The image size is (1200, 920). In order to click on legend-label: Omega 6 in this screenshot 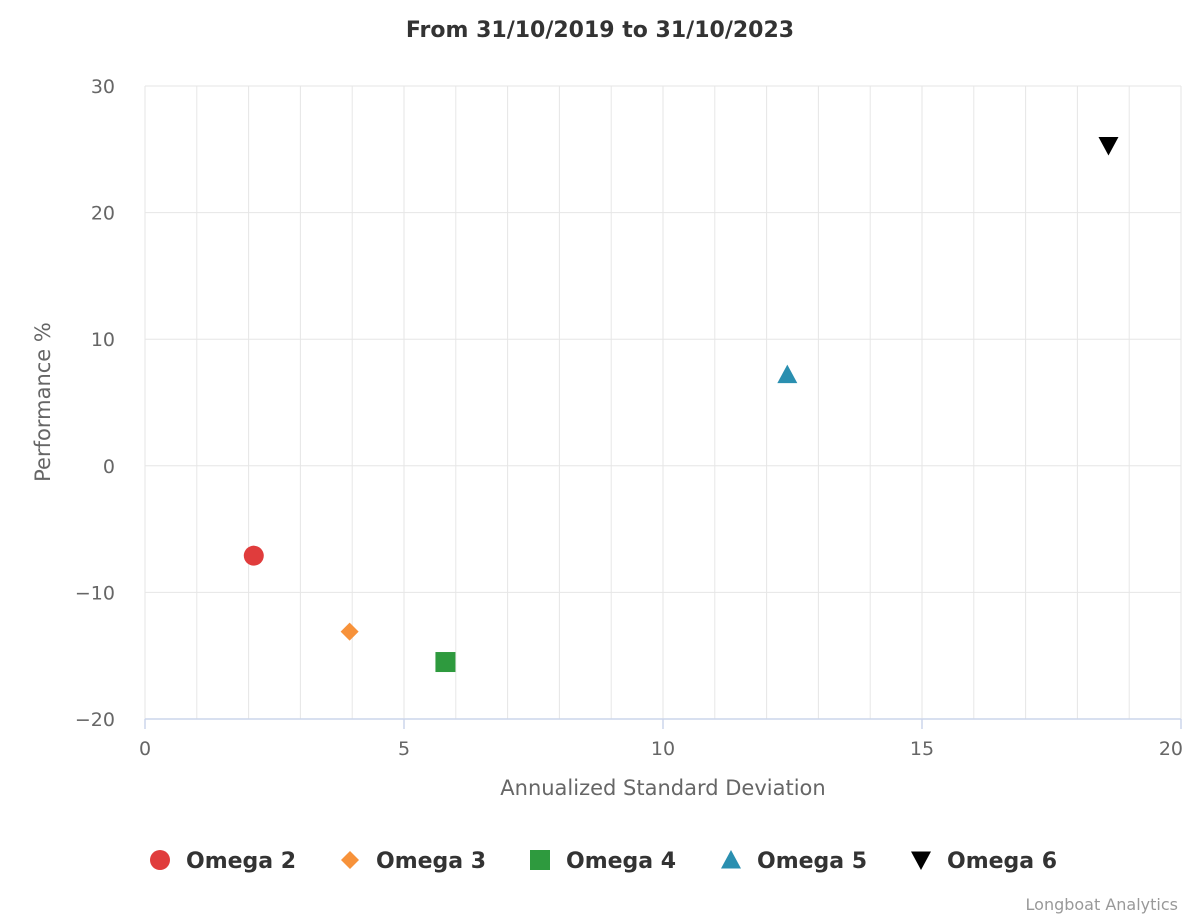, I will do `click(1002, 861)`.